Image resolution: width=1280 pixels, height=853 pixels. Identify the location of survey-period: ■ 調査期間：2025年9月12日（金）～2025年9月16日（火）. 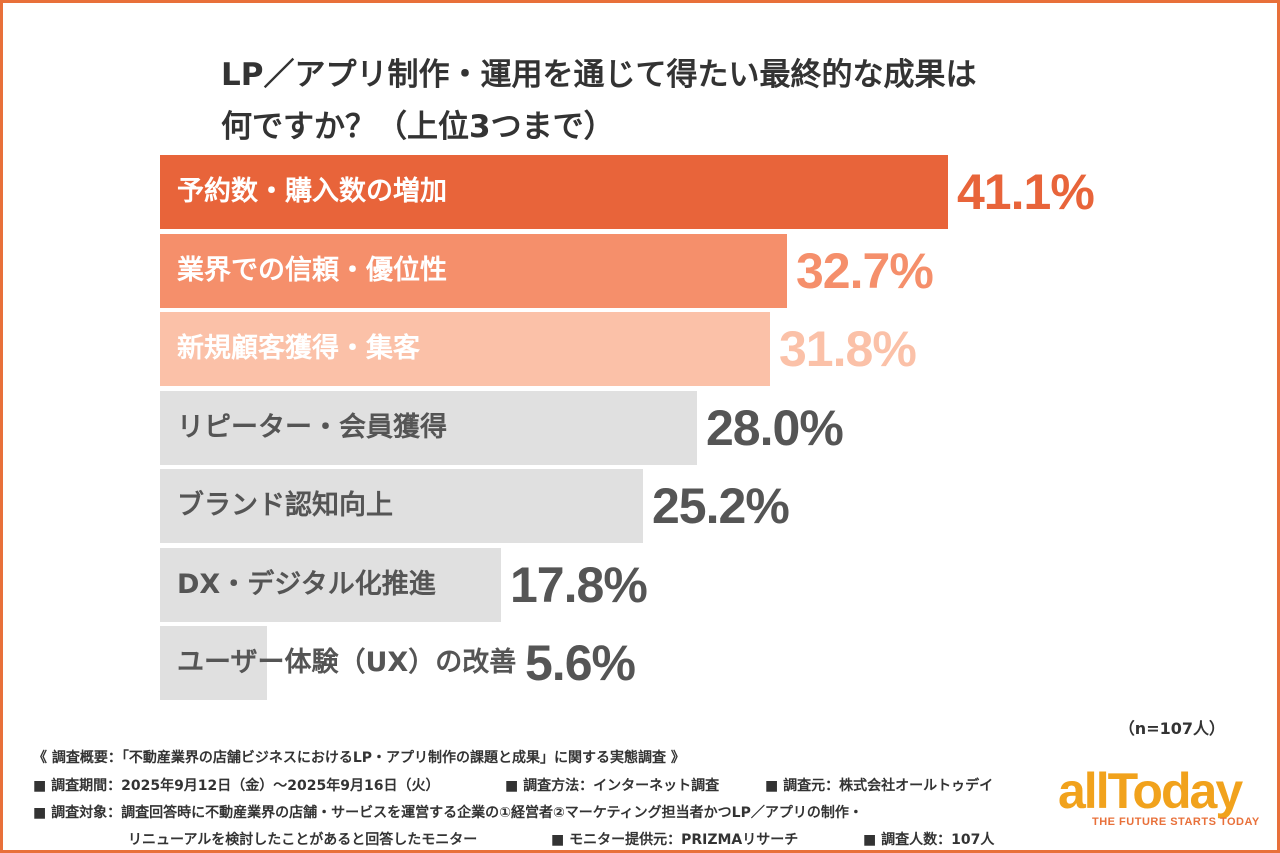
(236, 786).